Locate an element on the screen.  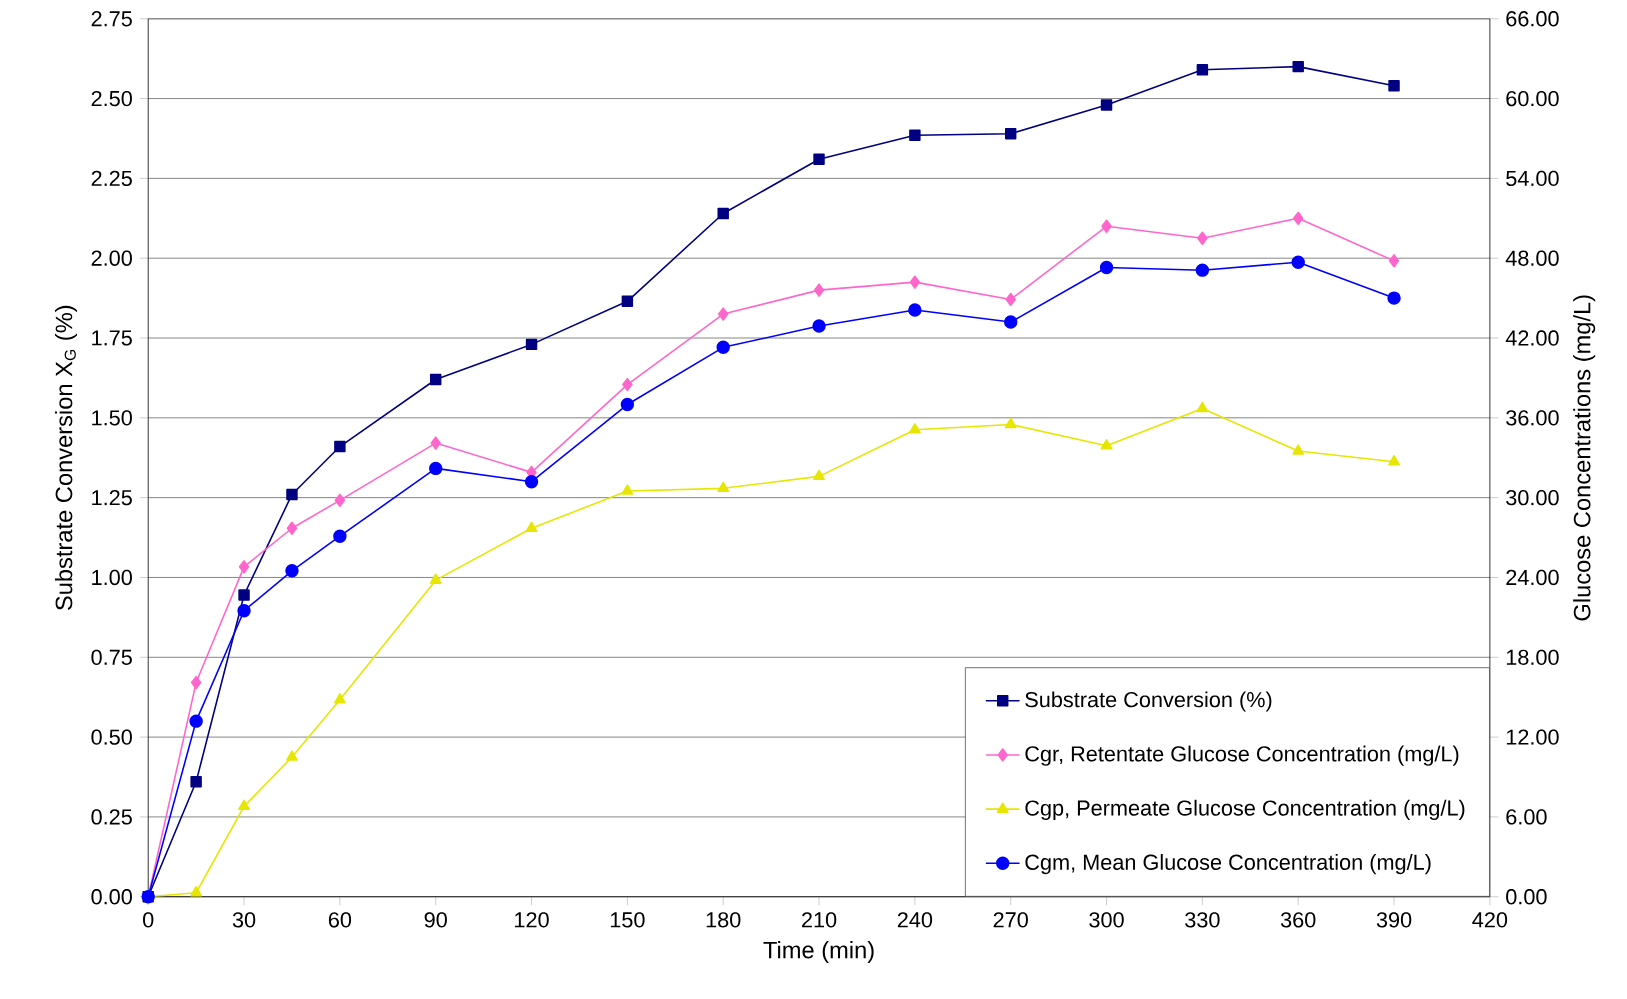
x-tick-label: 420 is located at coordinates (1490, 919).